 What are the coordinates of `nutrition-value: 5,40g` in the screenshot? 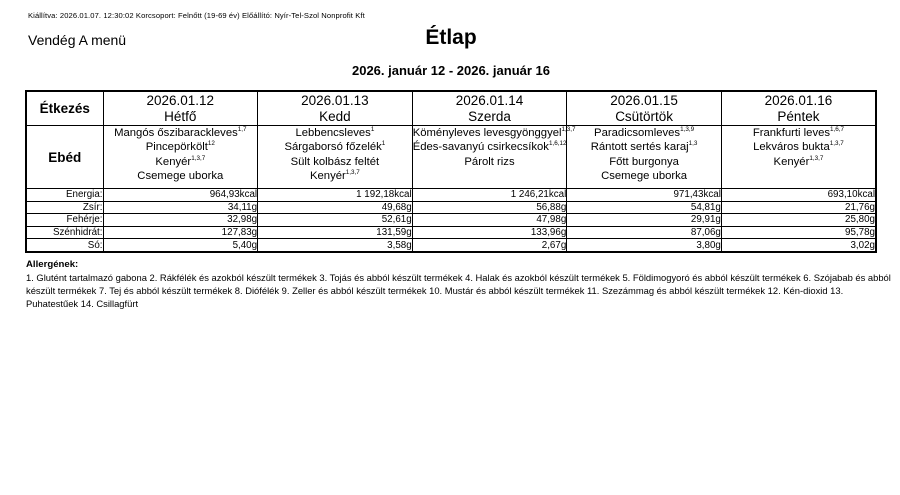 It's located at (180, 245).